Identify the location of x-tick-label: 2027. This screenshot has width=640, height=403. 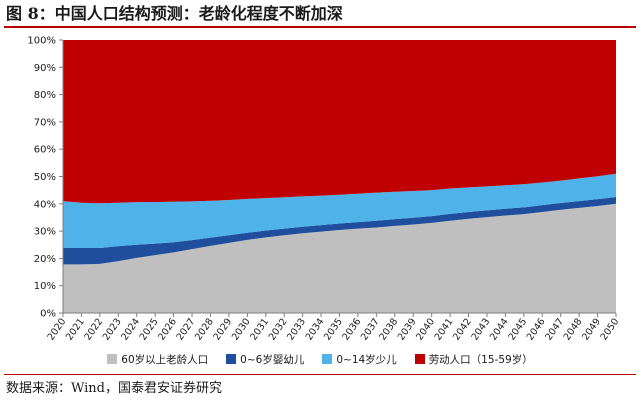
(186, 329).